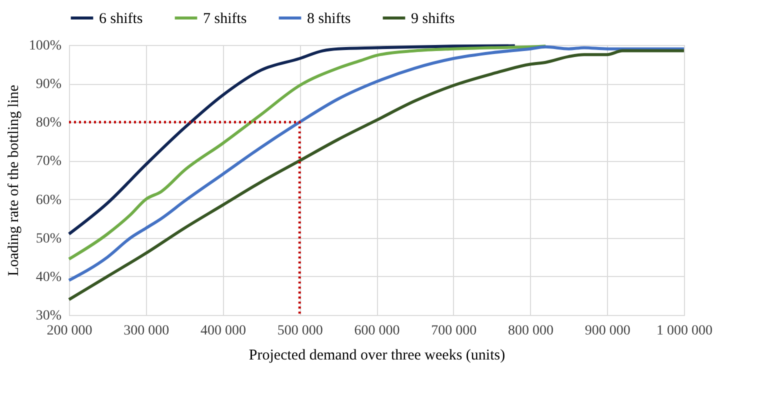 Image resolution: width=761 pixels, height=401 pixels. I want to click on x-tick-label: 900 000, so click(607, 331).